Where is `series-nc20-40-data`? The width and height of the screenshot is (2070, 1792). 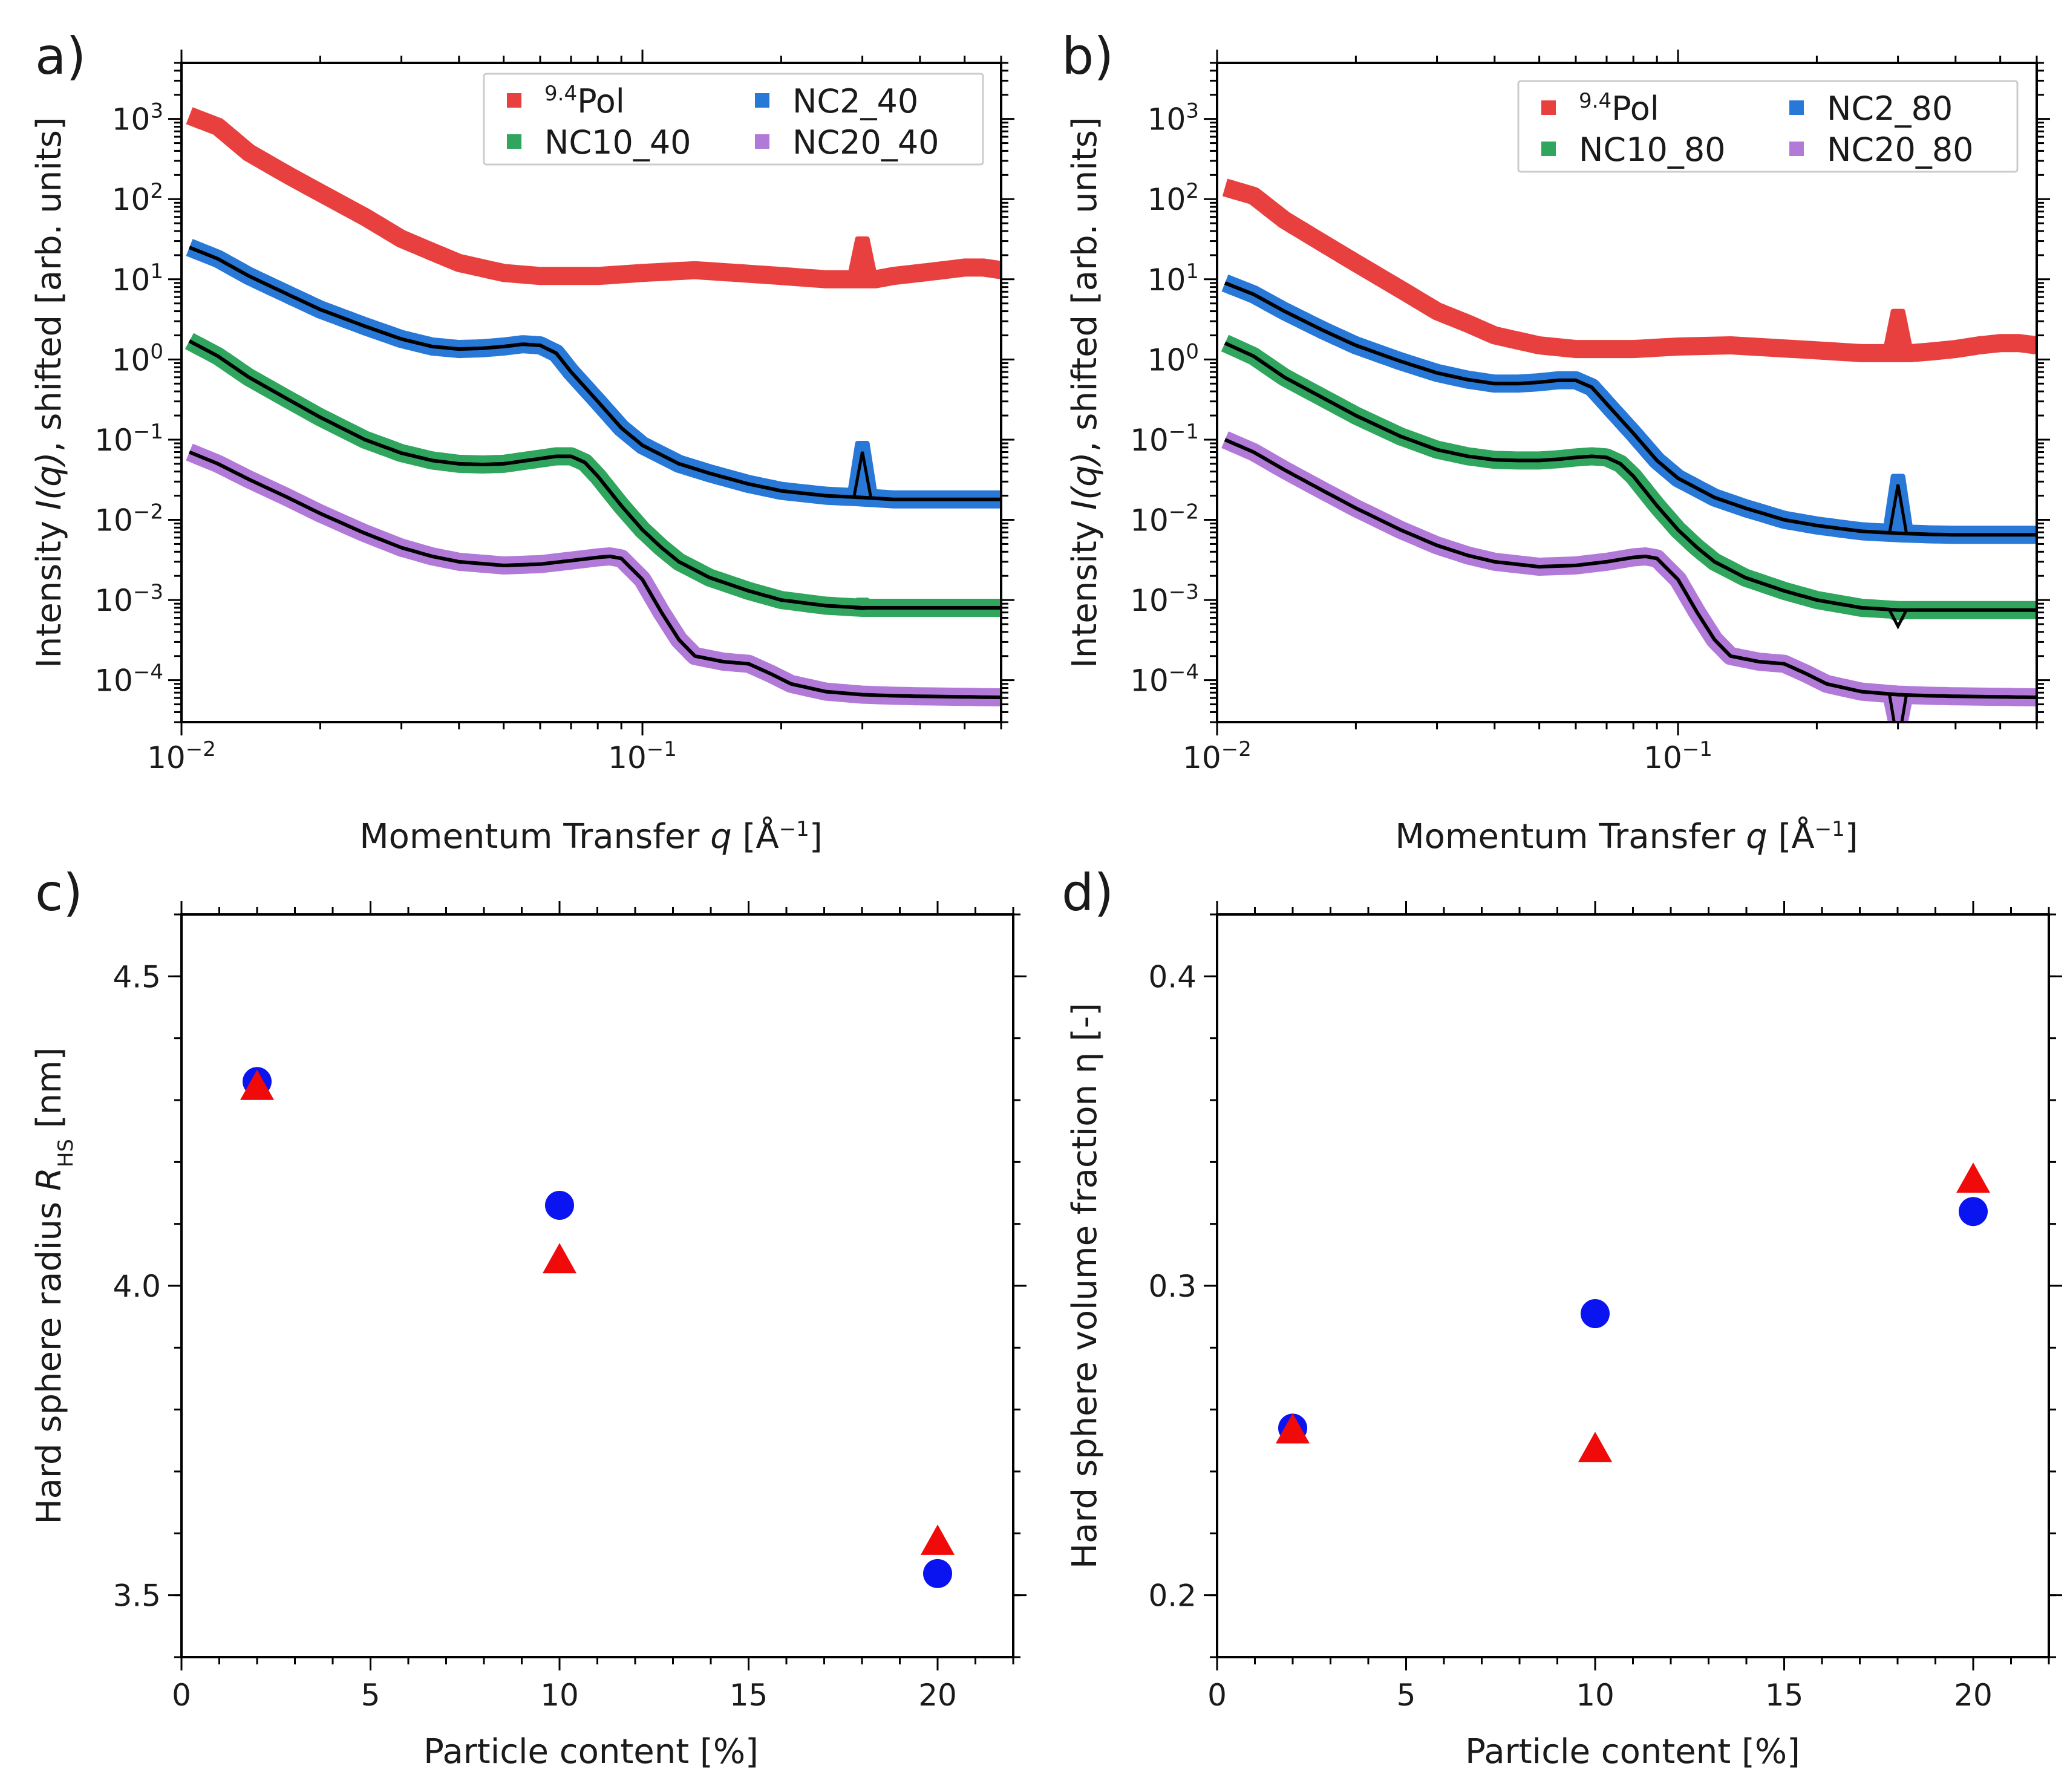
series-nc20-40-data is located at coordinates (592, 575).